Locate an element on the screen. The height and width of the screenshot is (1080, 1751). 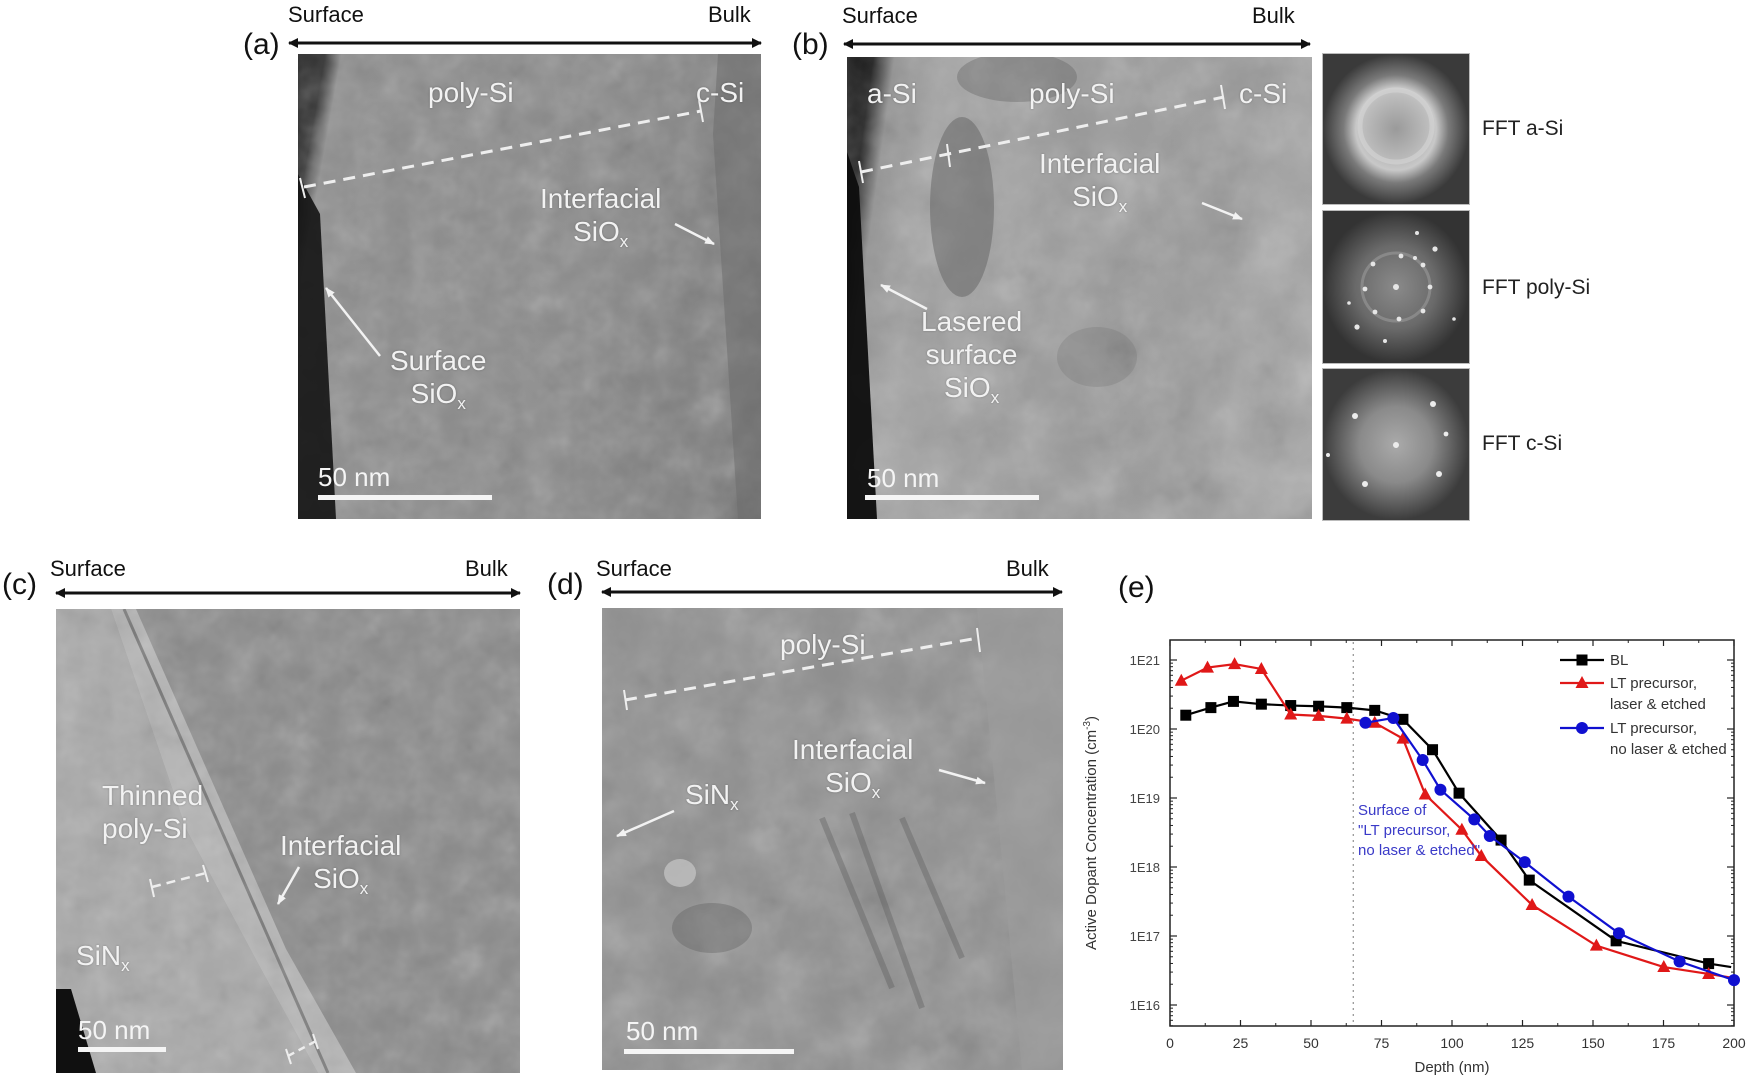
panel-b-scale-bar is located at coordinates (952, 497).